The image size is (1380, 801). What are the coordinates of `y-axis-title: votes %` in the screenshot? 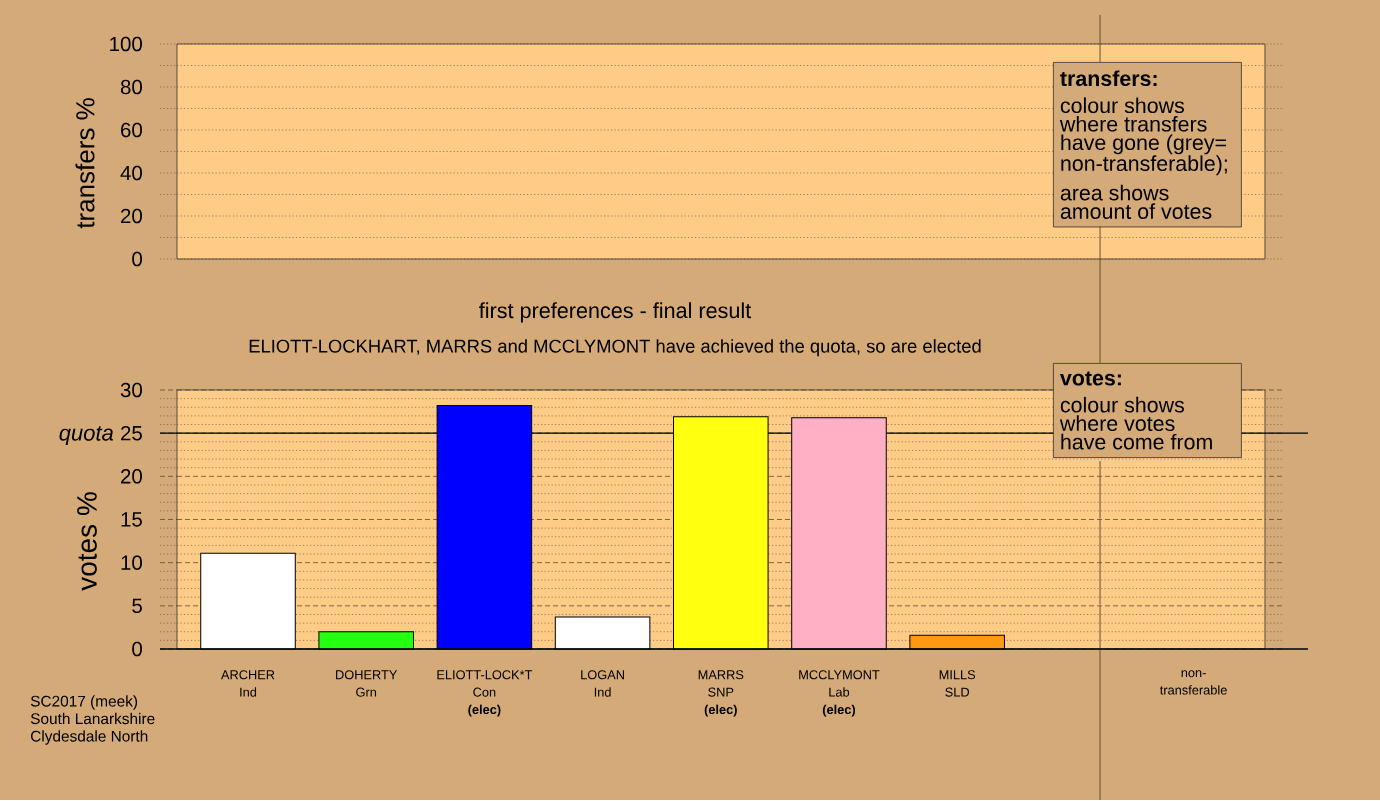 It's located at (87, 541).